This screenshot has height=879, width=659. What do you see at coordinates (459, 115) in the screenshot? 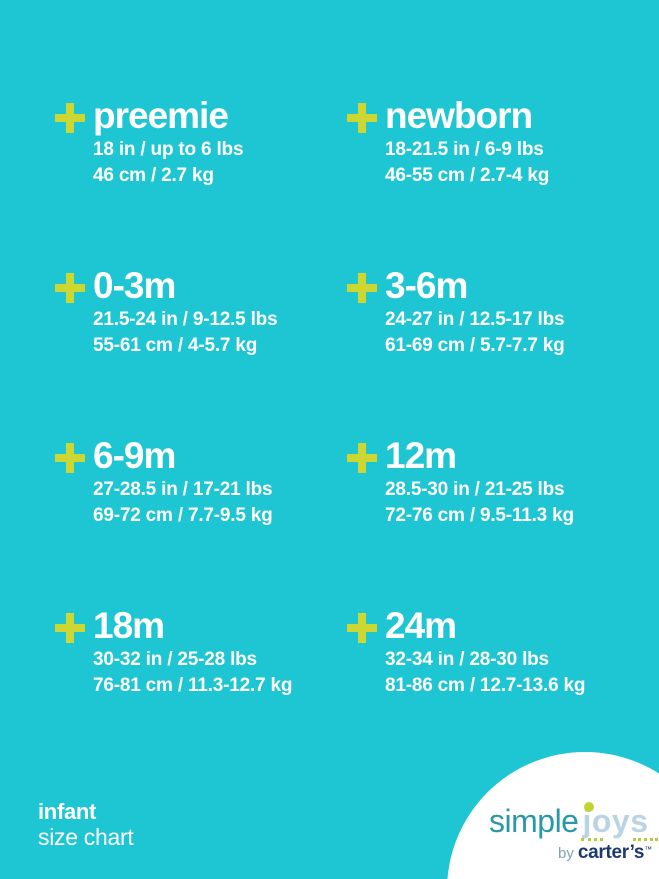
I see `size-label: newborn` at bounding box center [459, 115].